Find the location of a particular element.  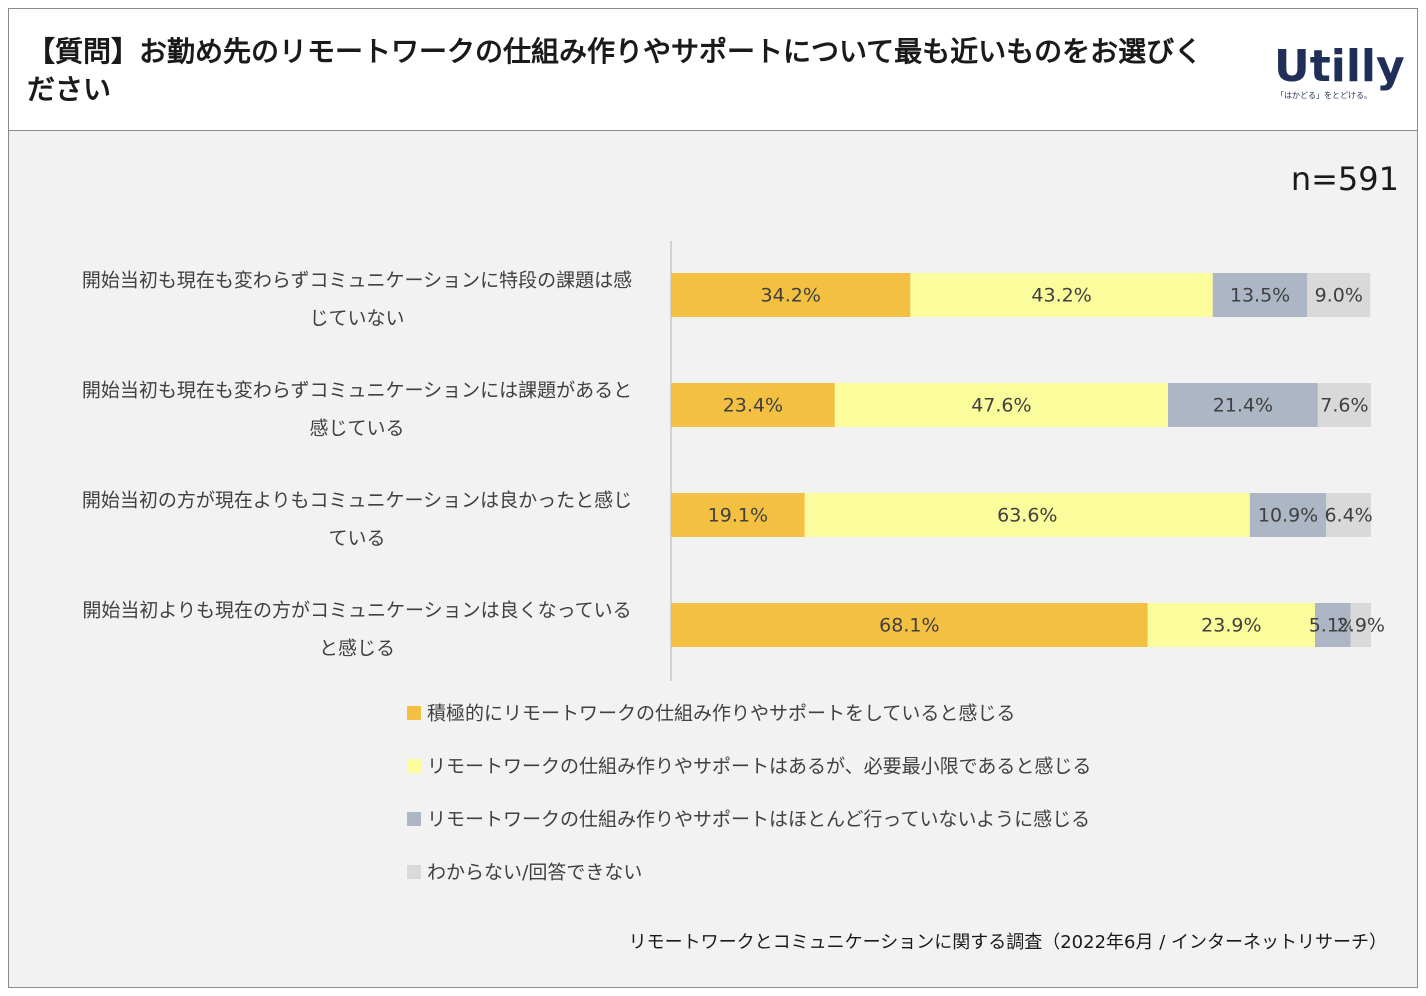

data-label: 23.4% is located at coordinates (753, 406).